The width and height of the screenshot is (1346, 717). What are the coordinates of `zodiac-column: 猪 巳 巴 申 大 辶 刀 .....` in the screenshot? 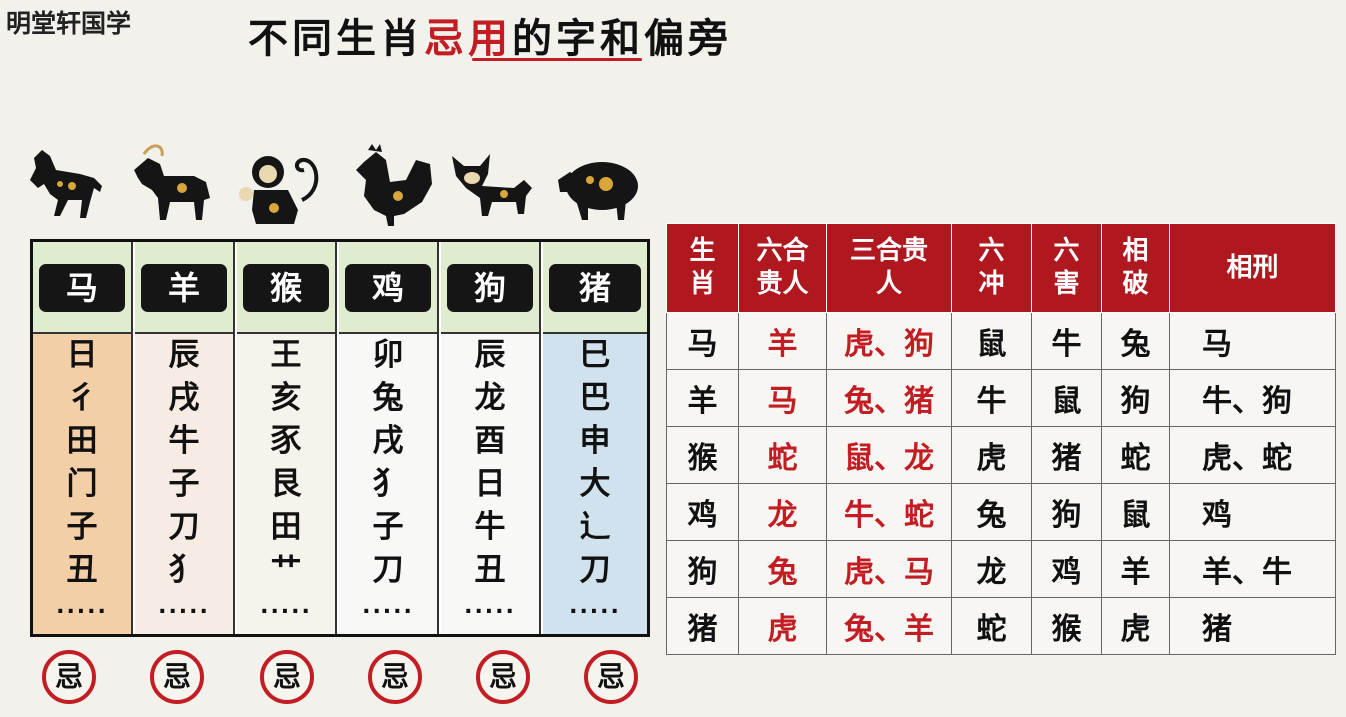 It's located at (595, 438).